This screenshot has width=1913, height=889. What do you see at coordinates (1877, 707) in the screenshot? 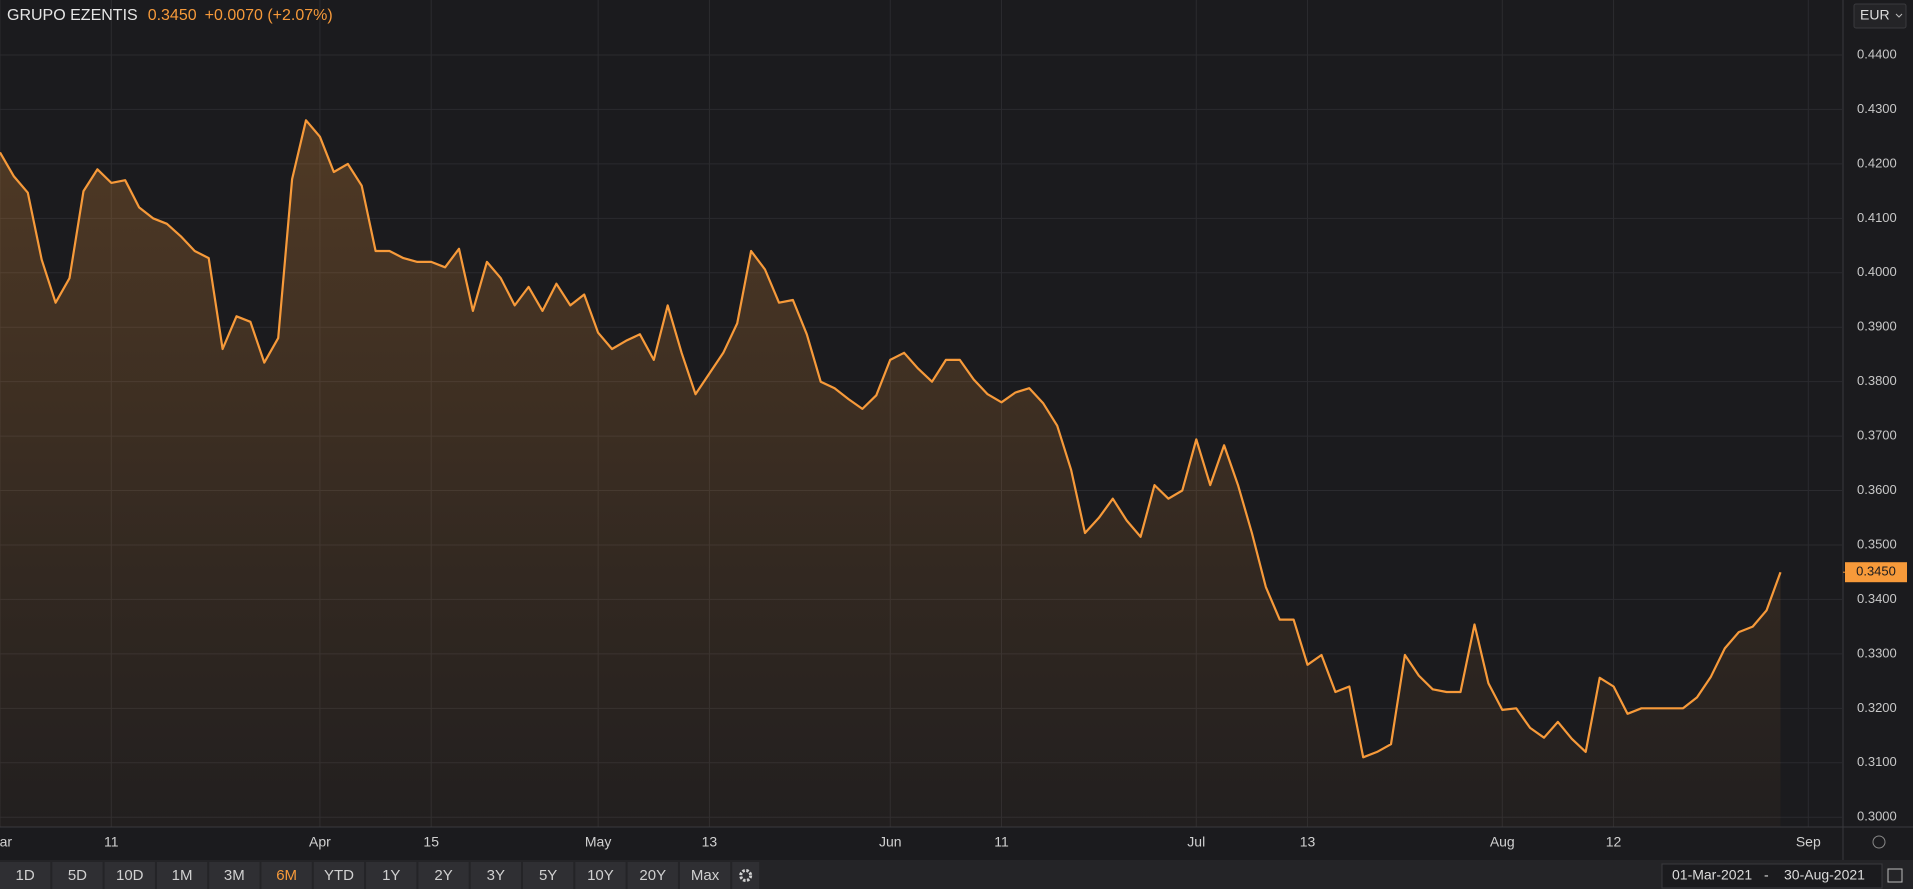
I see `y-tick-label: 0.3200` at bounding box center [1877, 707].